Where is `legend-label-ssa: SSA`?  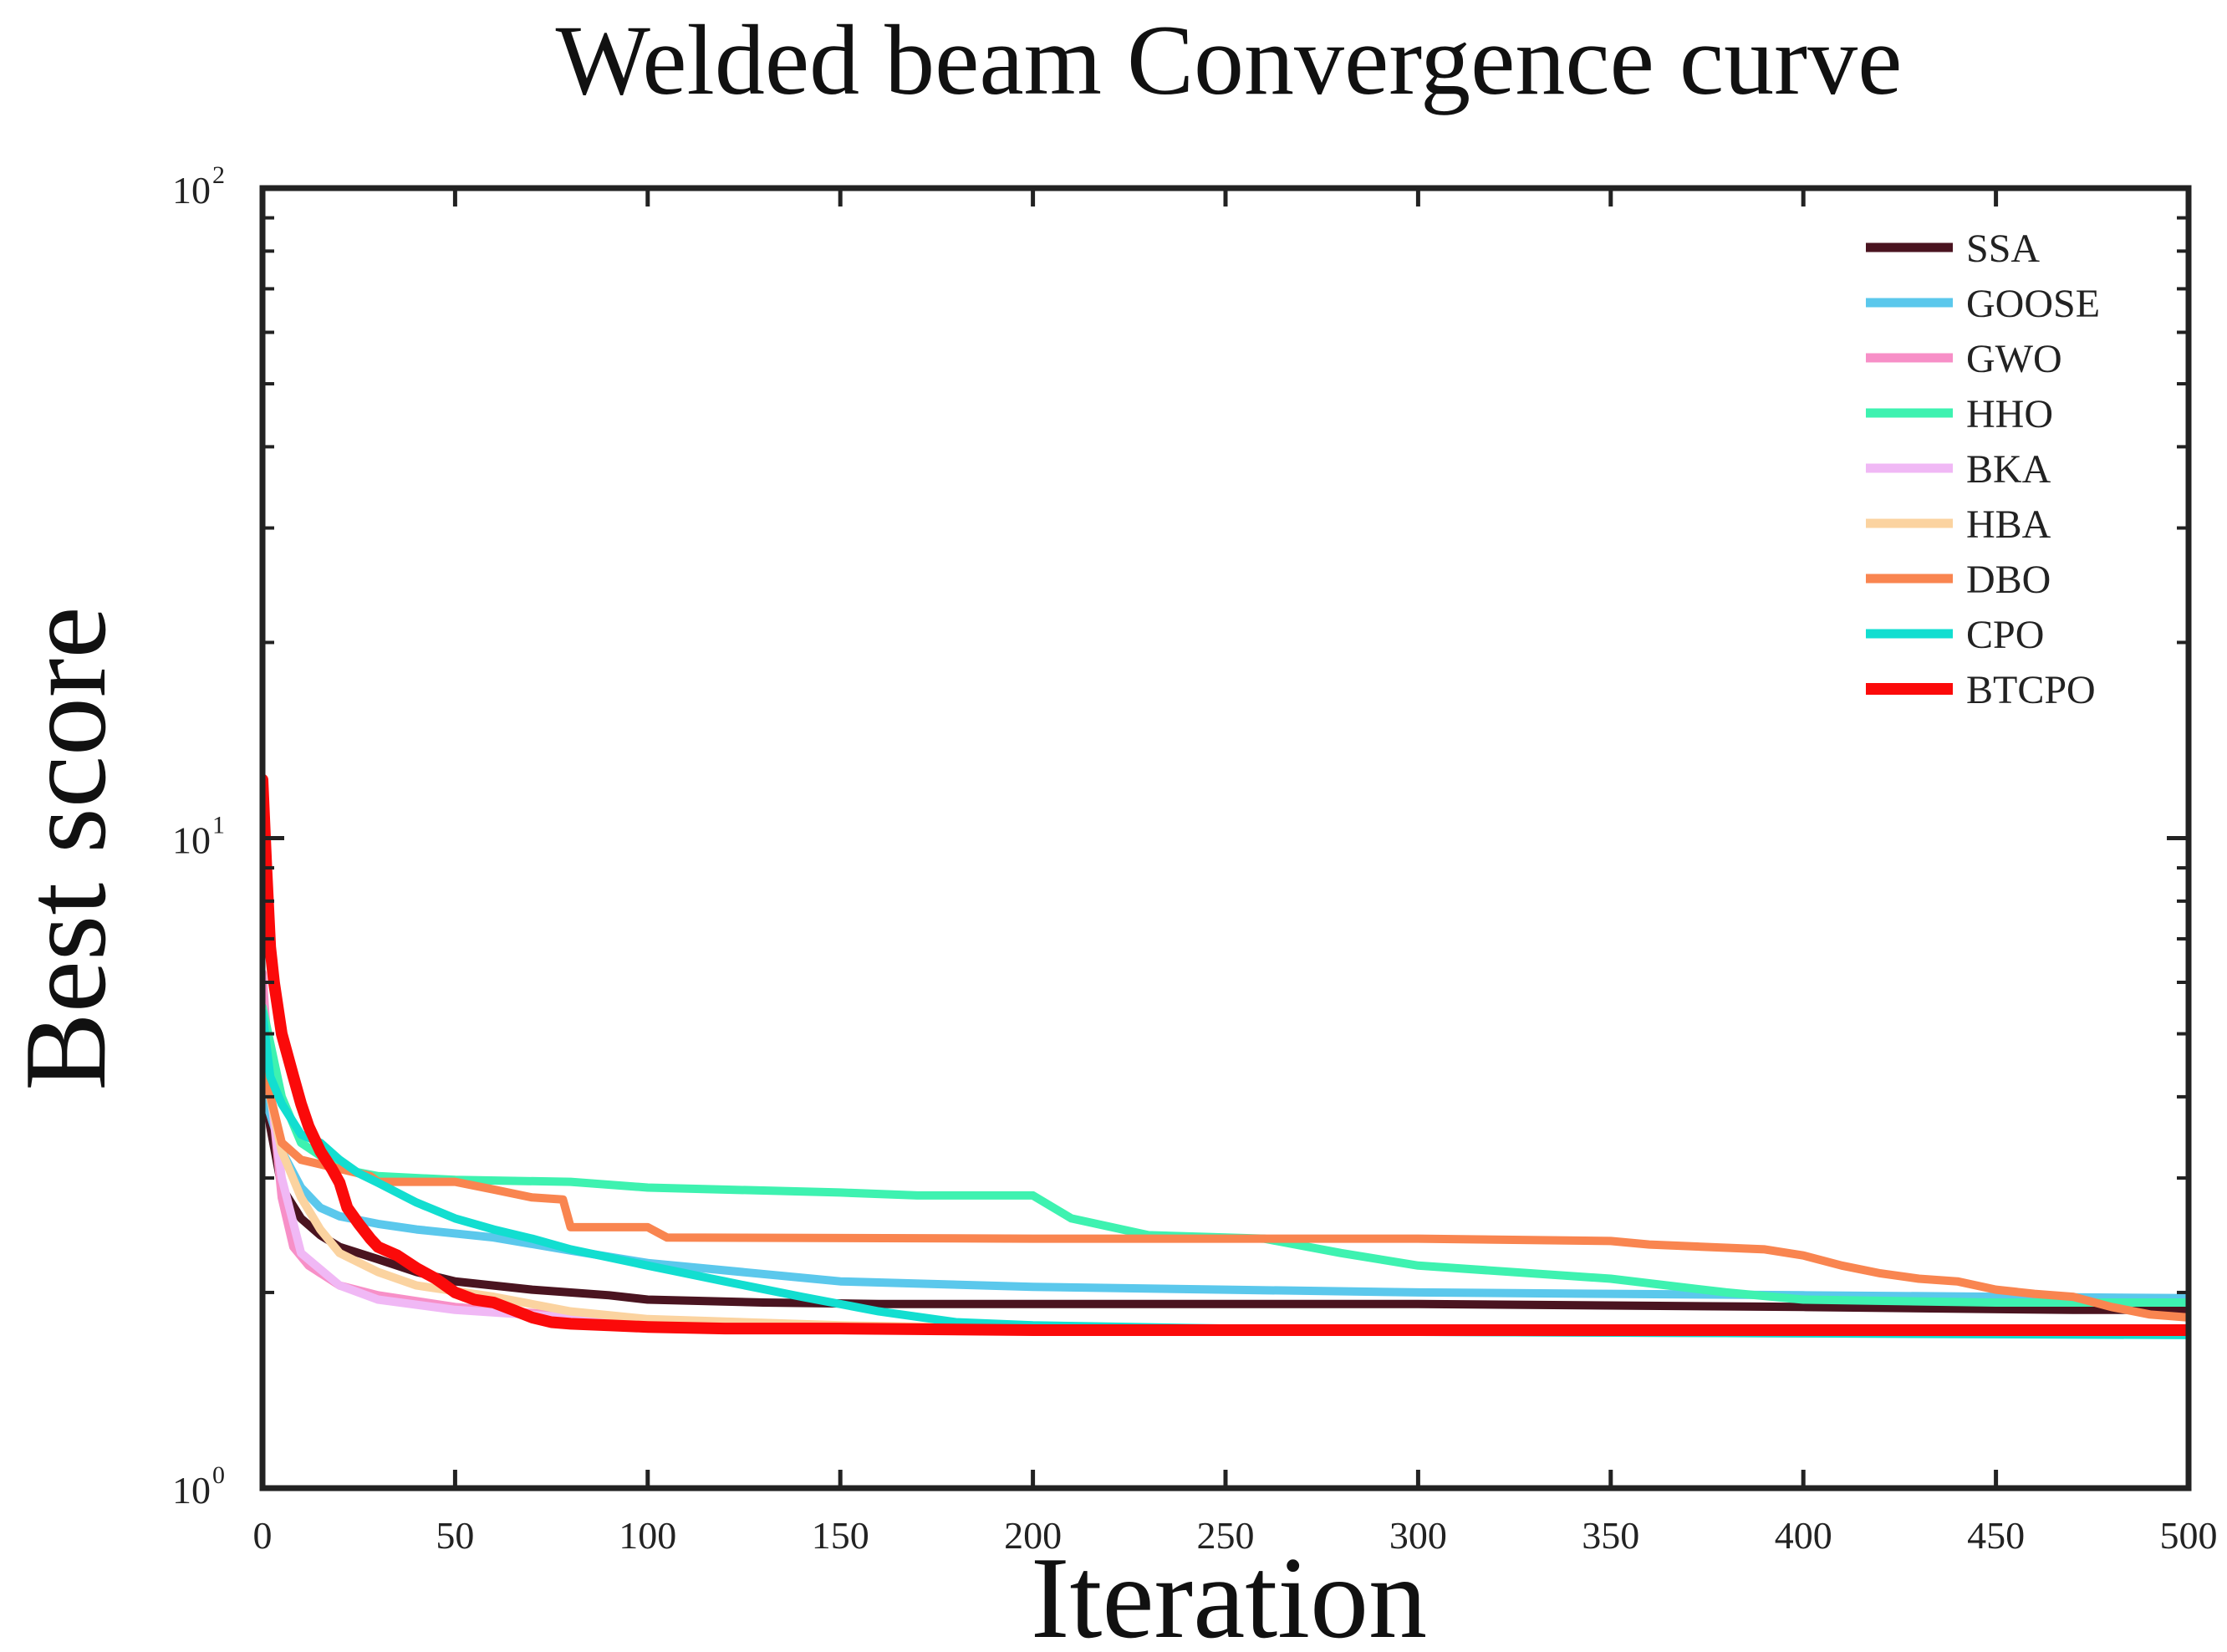
legend-label-ssa: SSA is located at coordinates (2003, 249).